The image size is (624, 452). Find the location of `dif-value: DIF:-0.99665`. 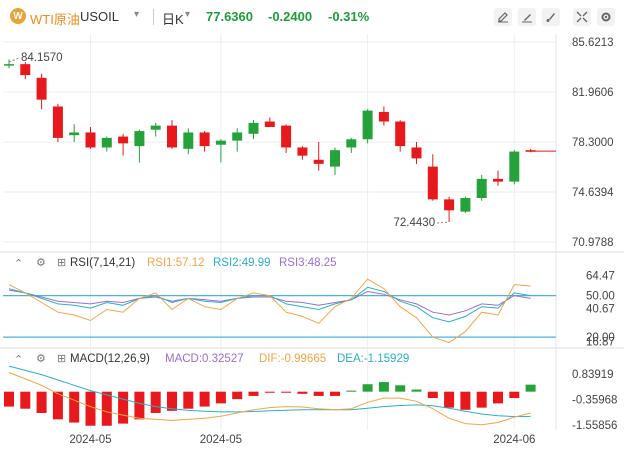

dif-value: DIF:-0.99665 is located at coordinates (293, 359).